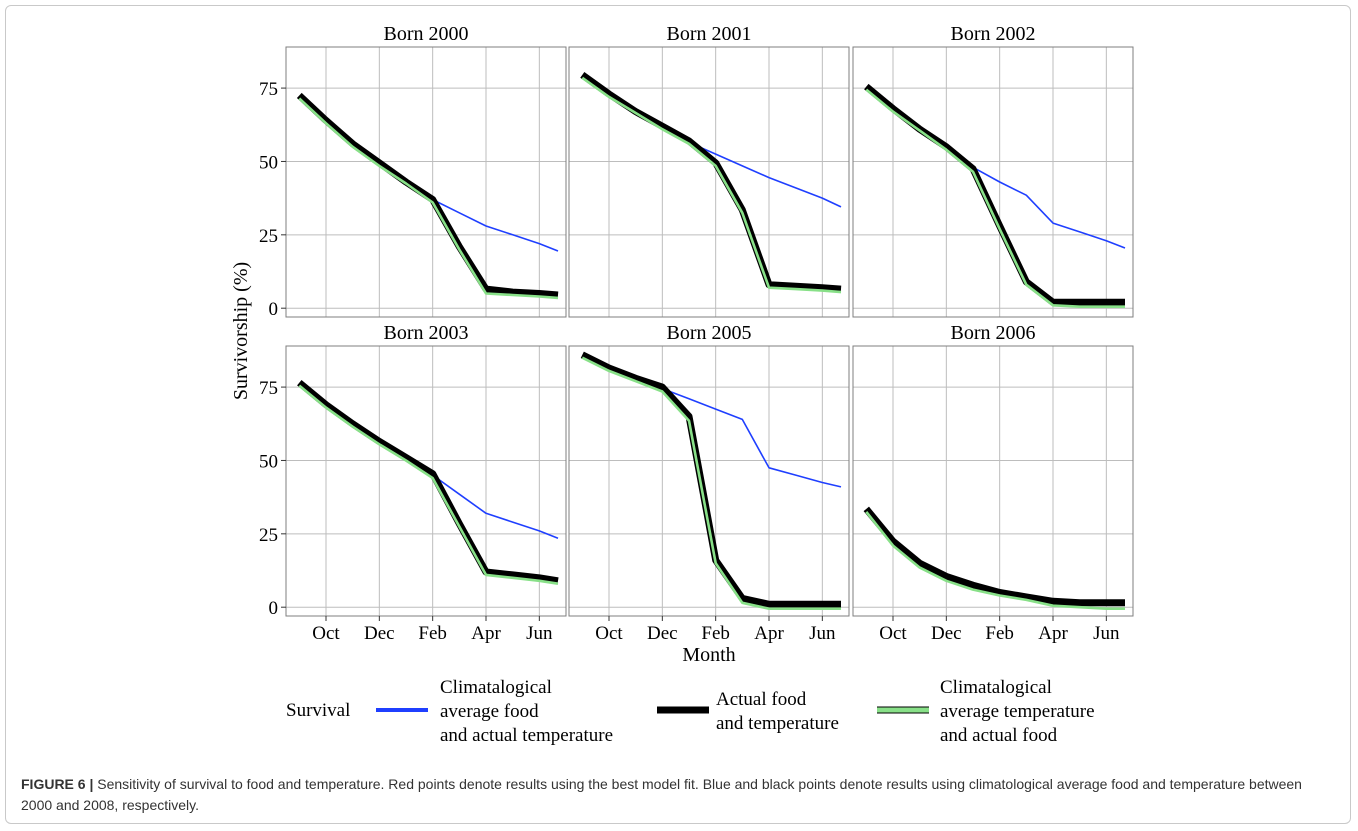 The height and width of the screenshot is (831, 1358). What do you see at coordinates (426, 333) in the screenshot?
I see `panel-title: Born 2003` at bounding box center [426, 333].